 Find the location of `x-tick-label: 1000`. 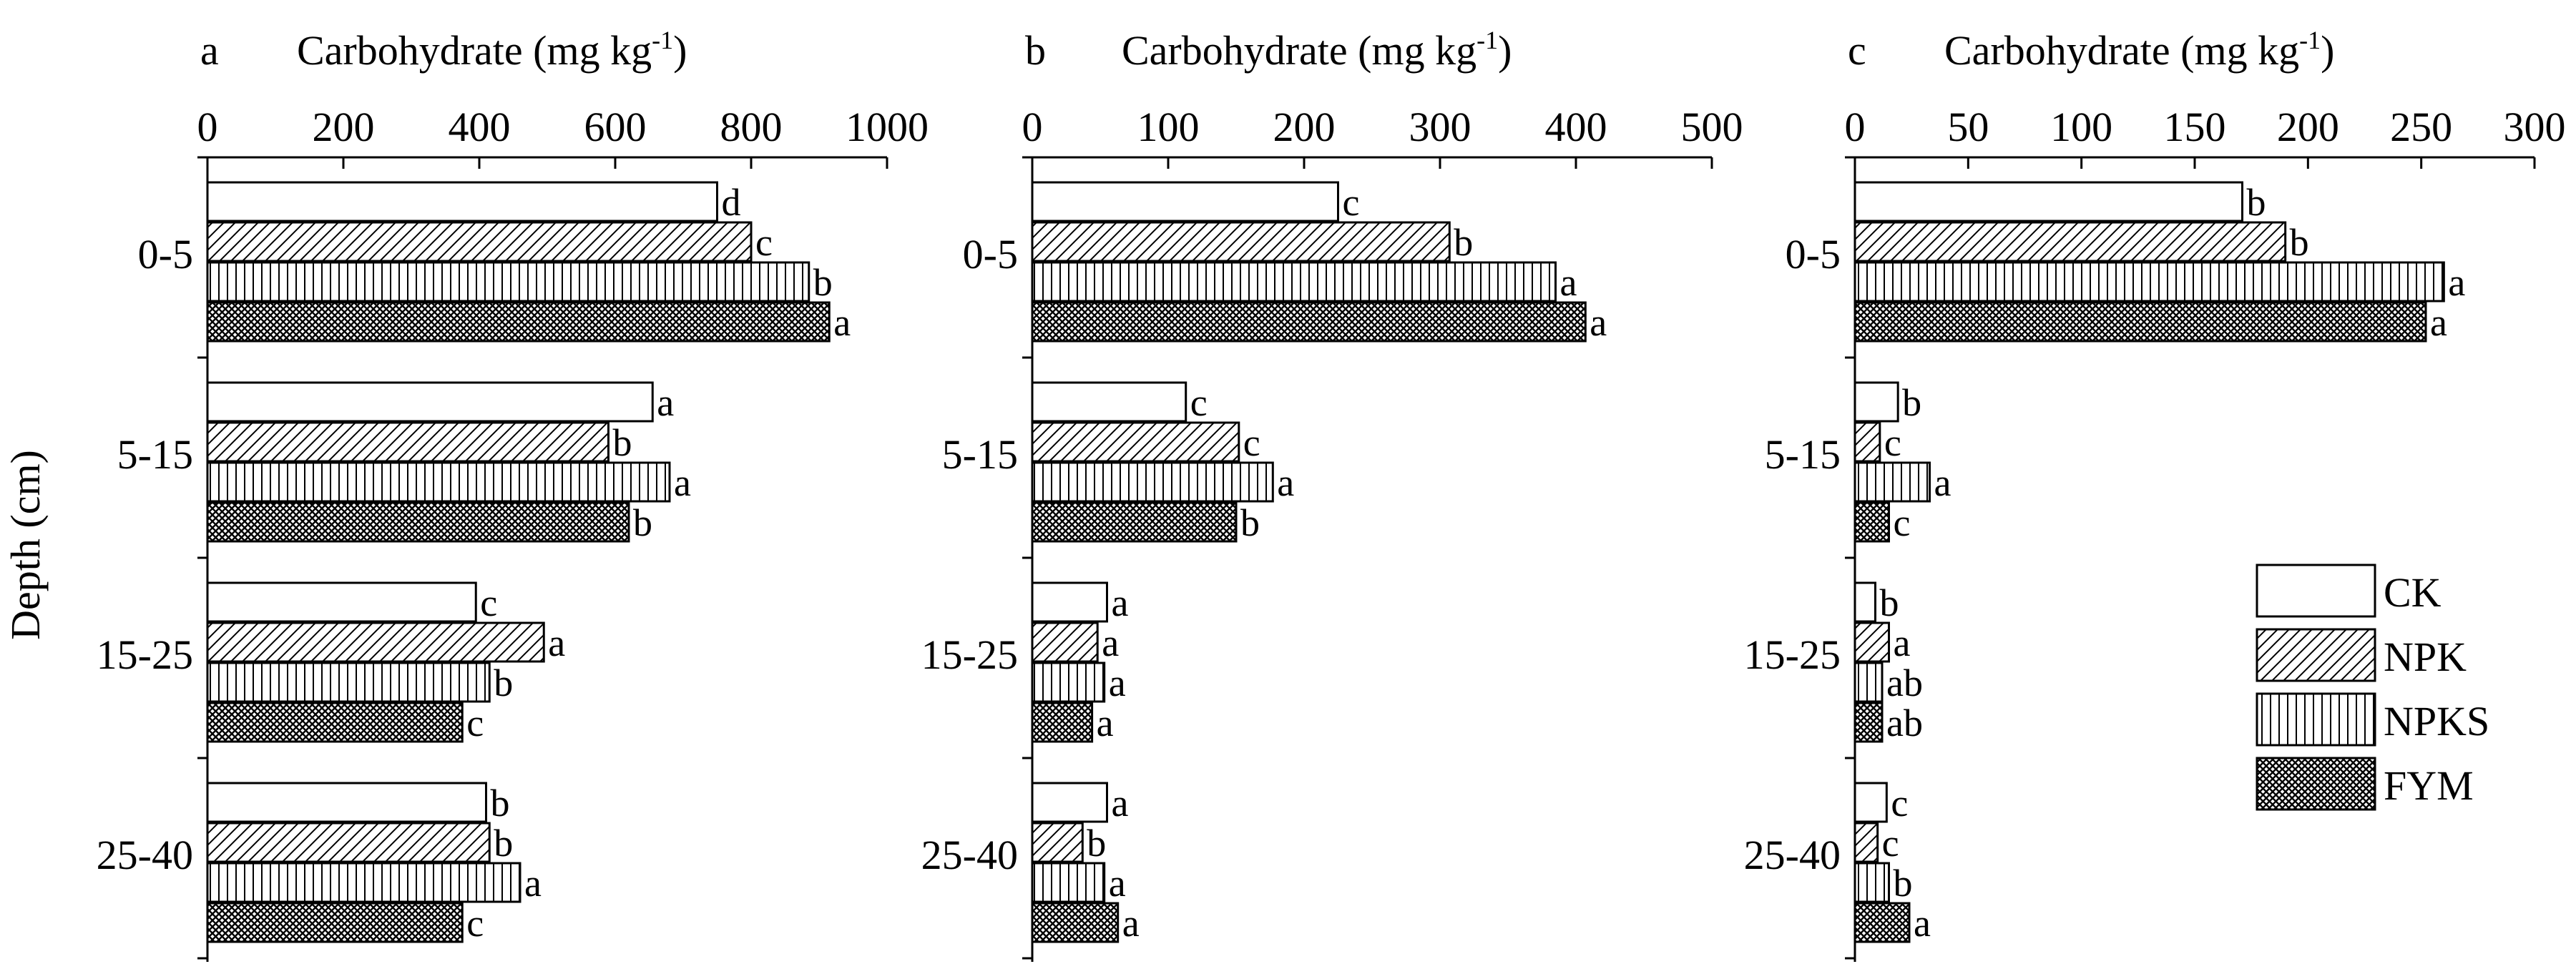

x-tick-label: 1000 is located at coordinates (887, 127).